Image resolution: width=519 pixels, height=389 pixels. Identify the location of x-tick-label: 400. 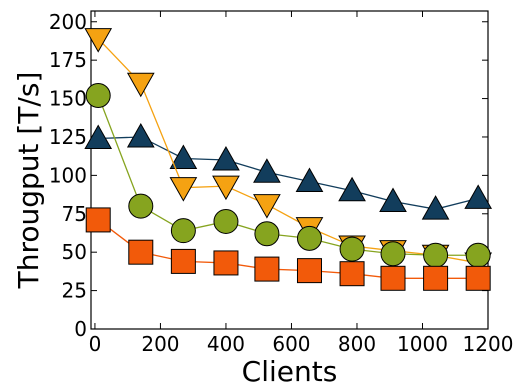
(226, 344).